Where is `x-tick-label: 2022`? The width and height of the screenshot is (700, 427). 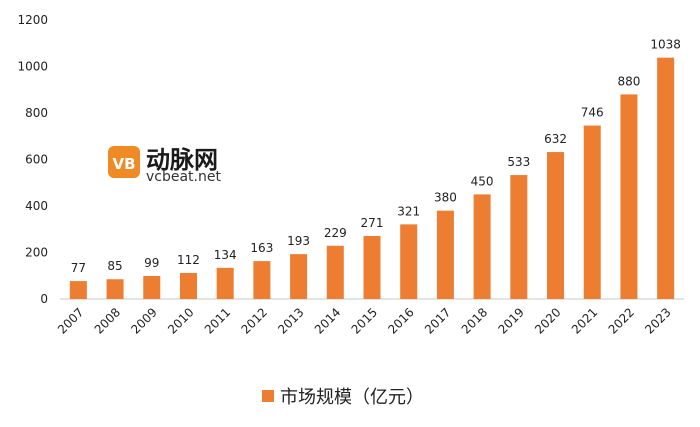 x-tick-label: 2022 is located at coordinates (621, 320).